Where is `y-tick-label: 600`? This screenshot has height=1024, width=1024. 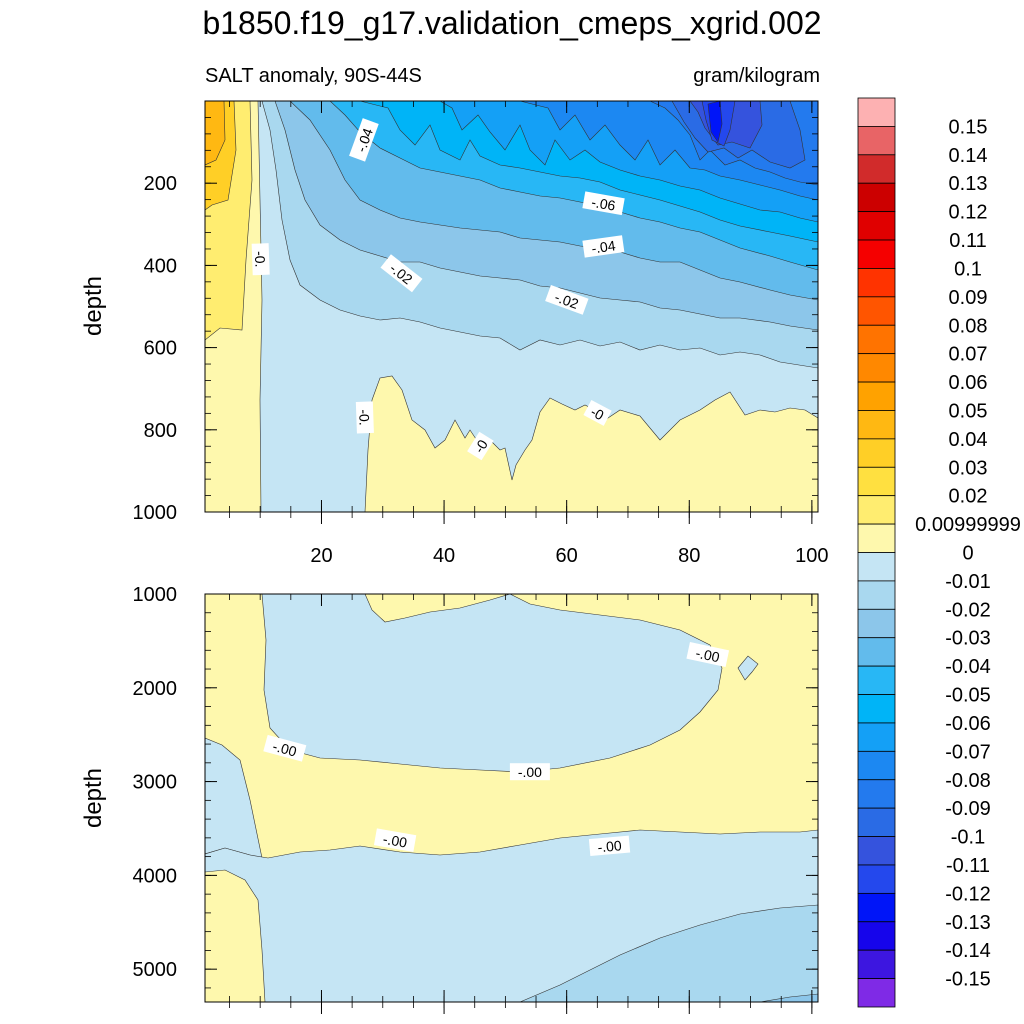
y-tick-label: 600 is located at coordinates (160, 349).